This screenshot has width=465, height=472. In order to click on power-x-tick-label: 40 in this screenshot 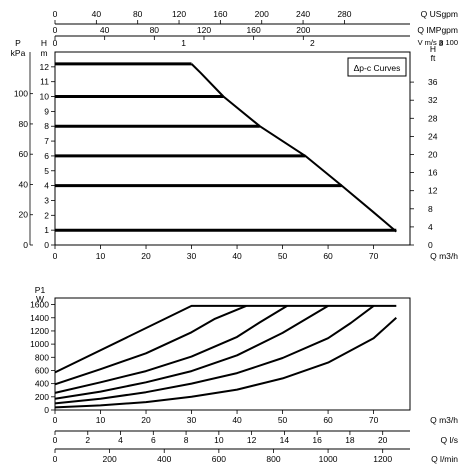, I will do `click(237, 420)`.